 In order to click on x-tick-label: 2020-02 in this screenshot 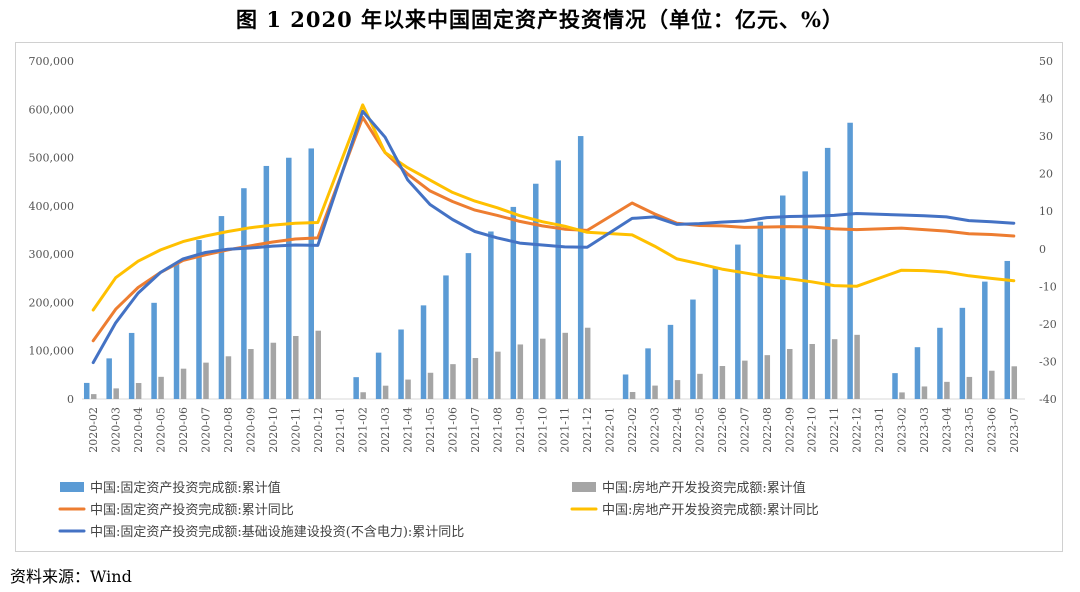, I will do `click(93, 430)`.